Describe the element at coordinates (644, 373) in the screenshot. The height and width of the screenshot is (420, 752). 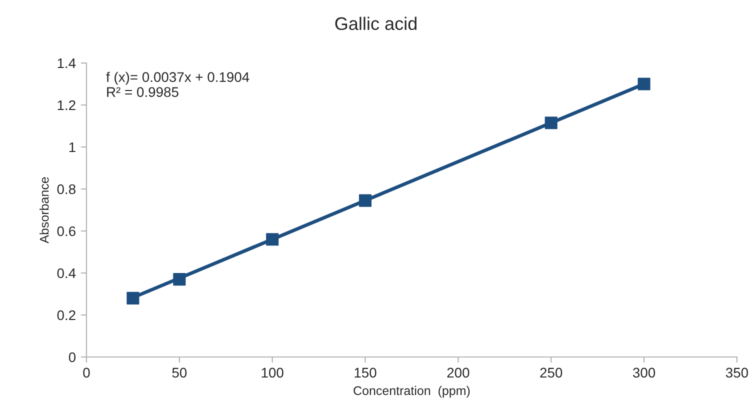
I see `x-tick-label: 300` at that location.